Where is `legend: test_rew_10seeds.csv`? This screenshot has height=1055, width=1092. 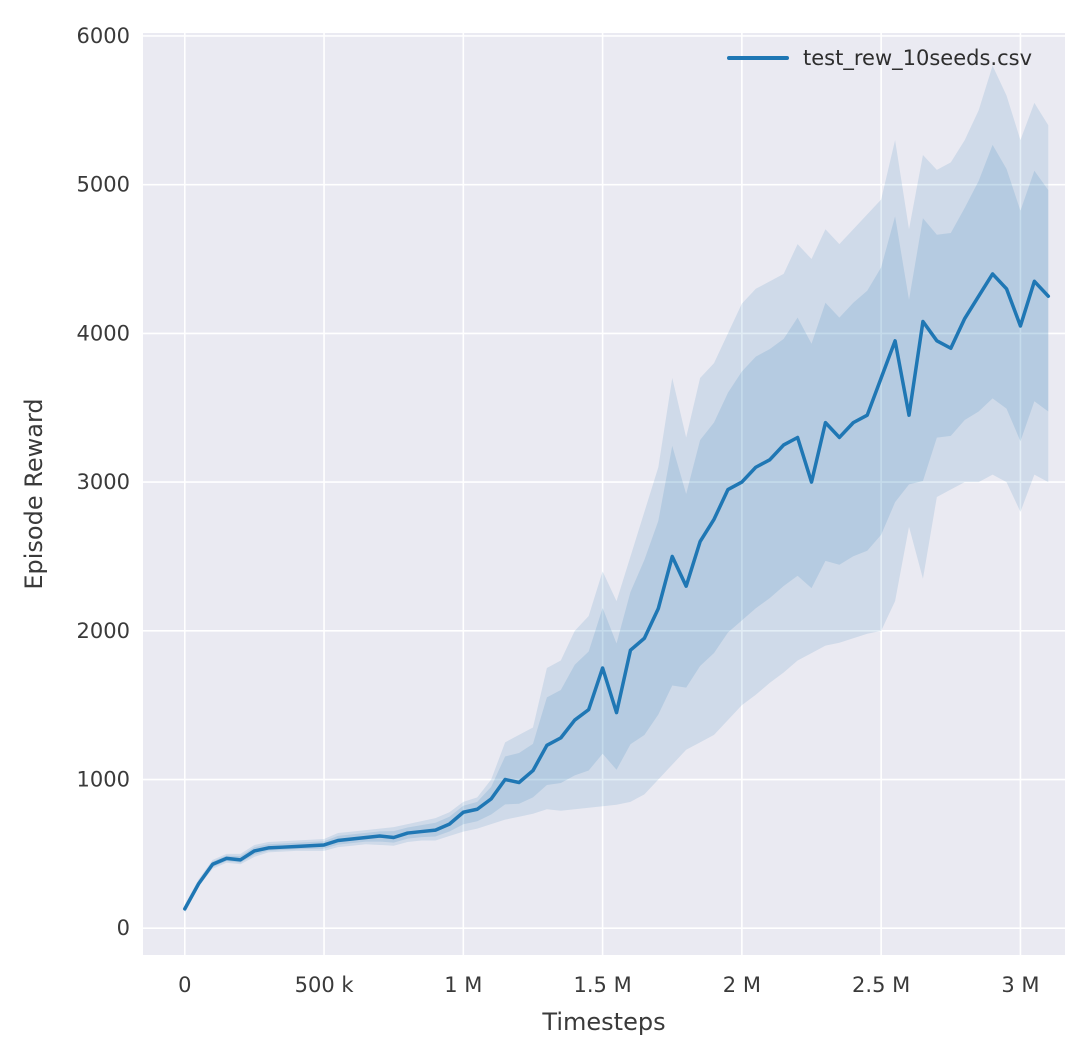 legend: test_rew_10seeds.csv is located at coordinates (879, 58).